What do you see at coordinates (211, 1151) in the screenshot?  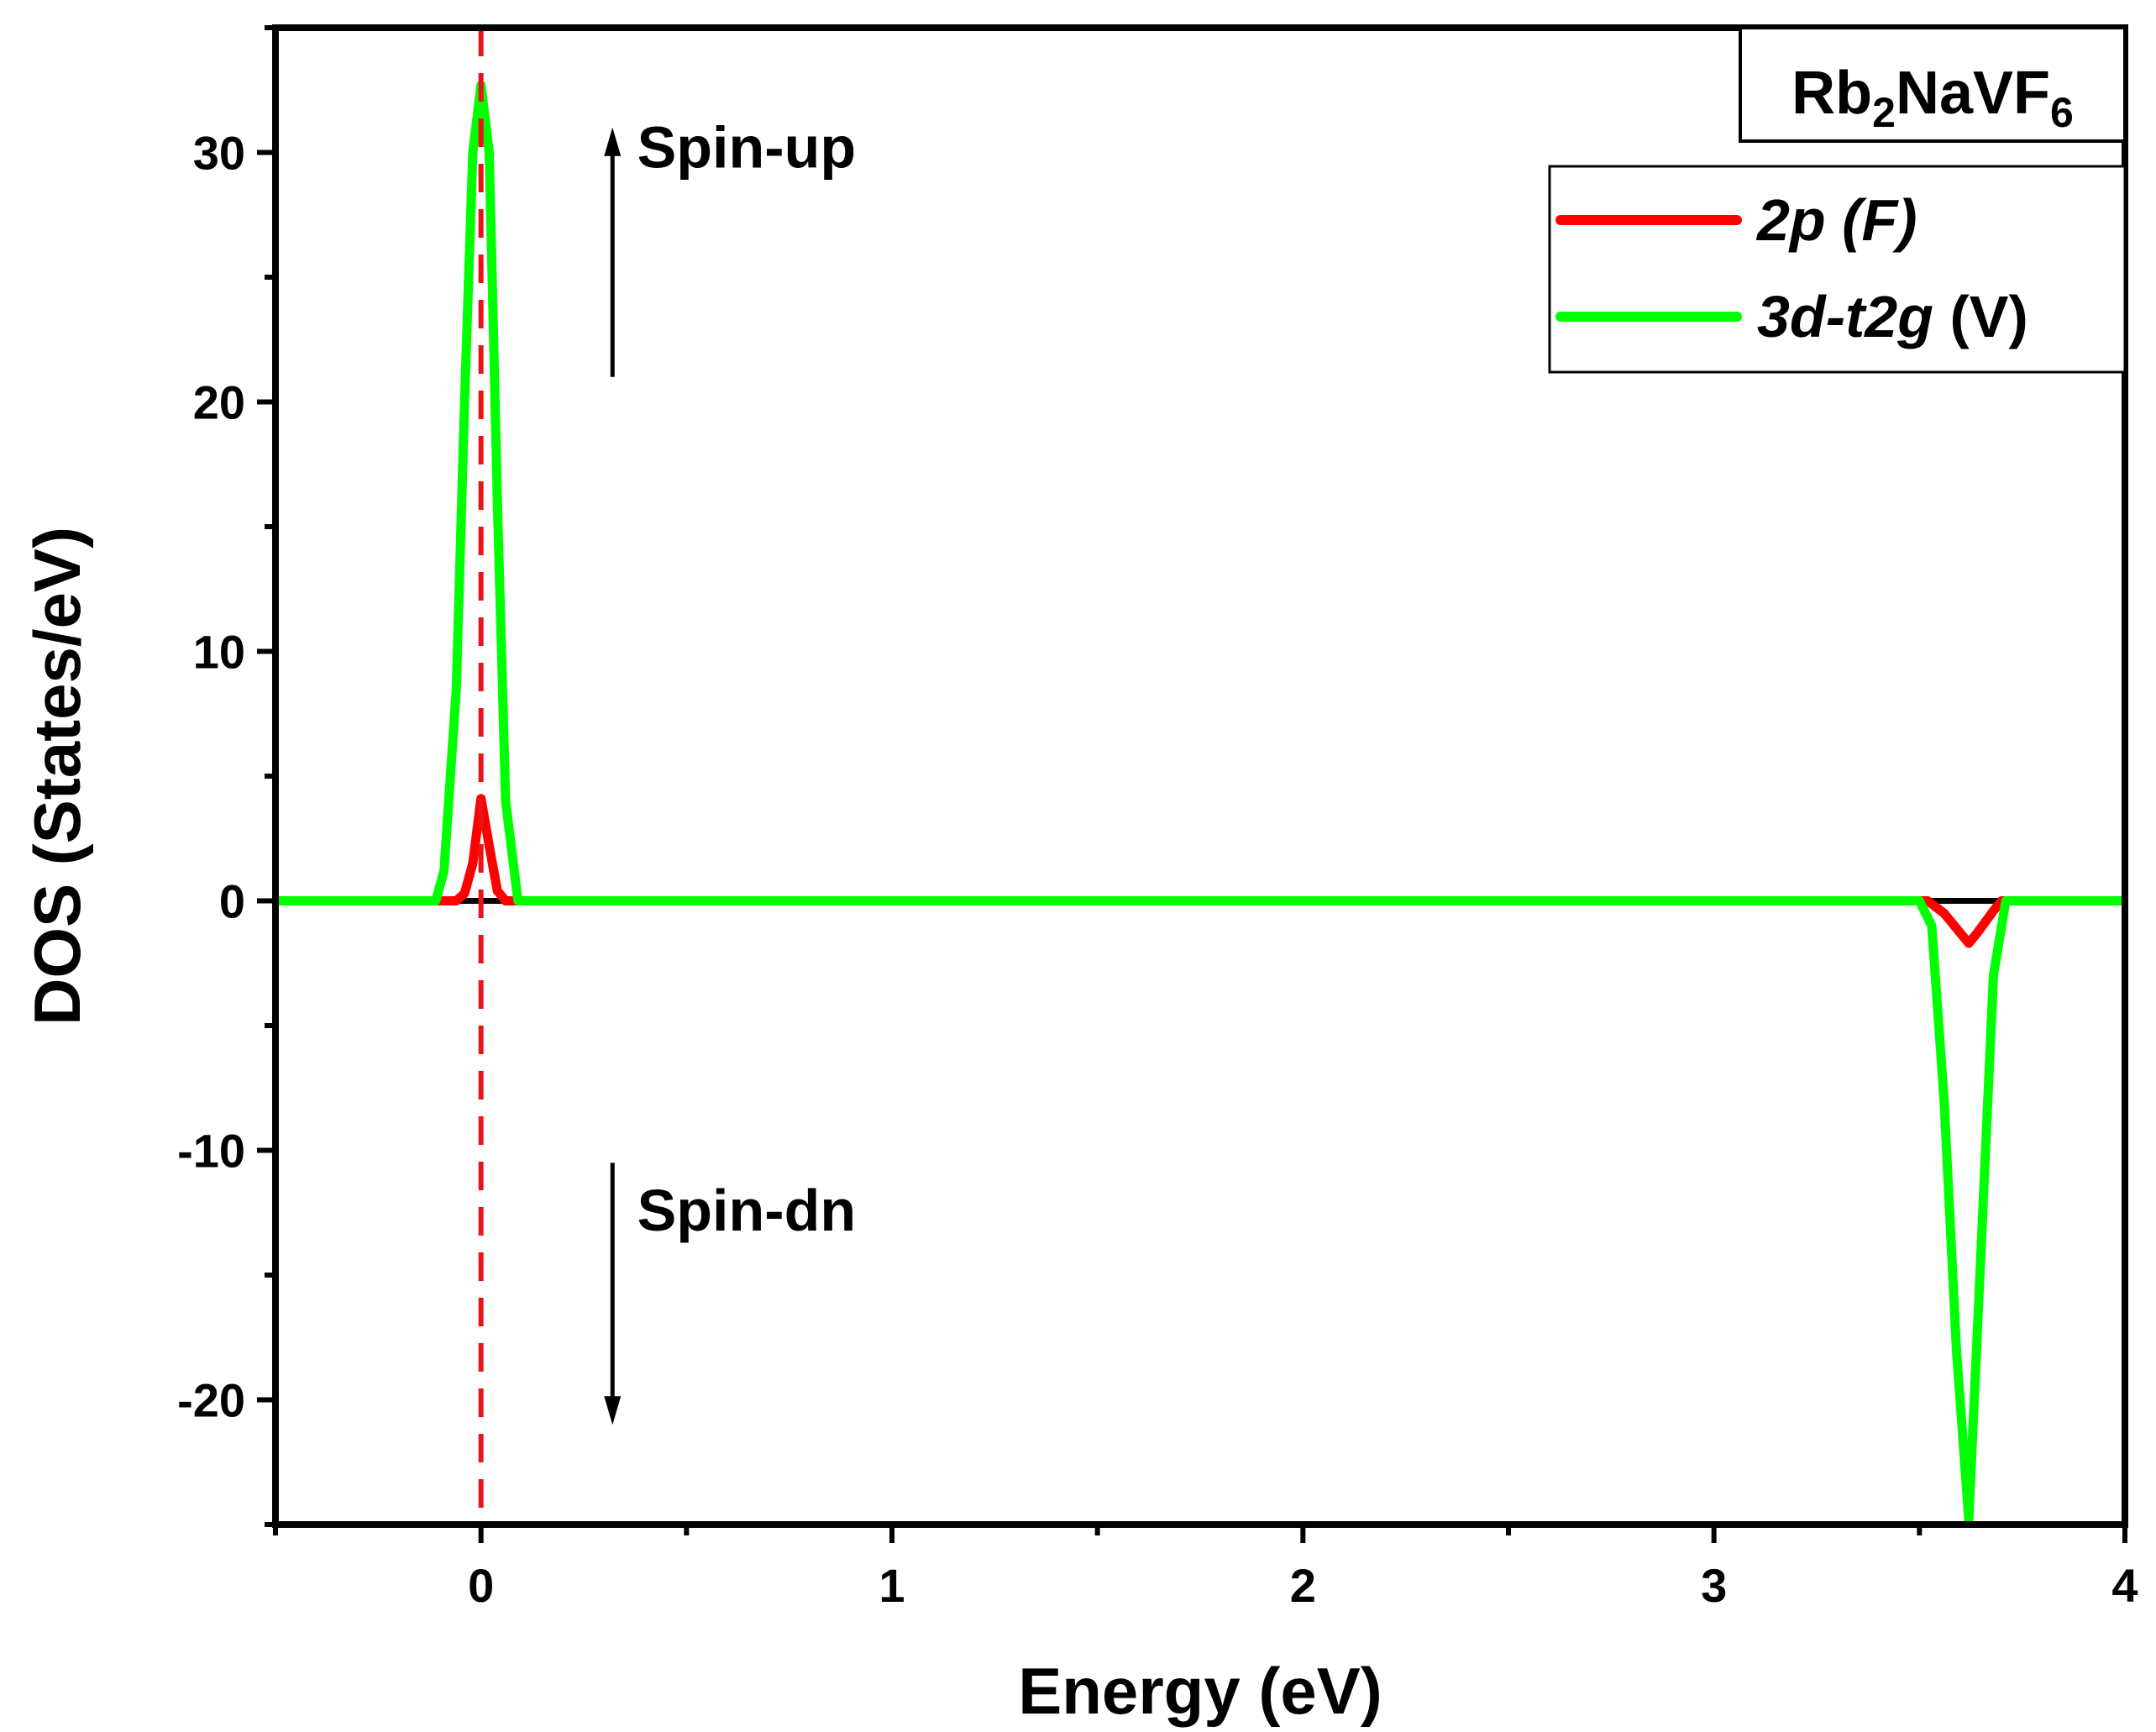 I see `y-tick-label: -10` at bounding box center [211, 1151].